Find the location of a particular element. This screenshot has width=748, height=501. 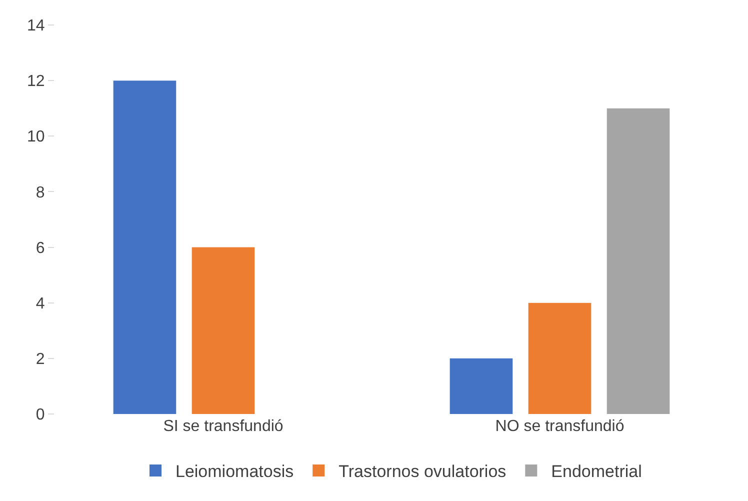

y-tick-label: 6 is located at coordinates (40, 248).